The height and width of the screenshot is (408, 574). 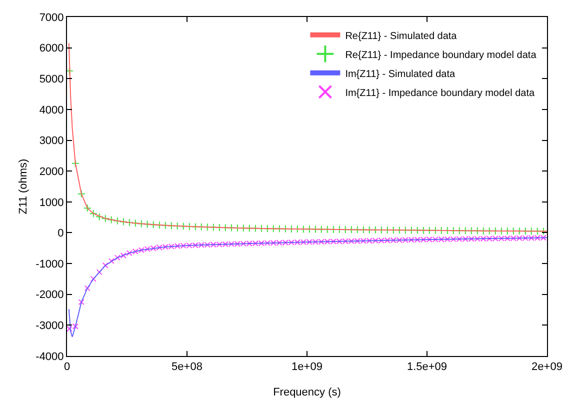 What do you see at coordinates (61, 234) in the screenshot?
I see `y-tick-label: 0` at bounding box center [61, 234].